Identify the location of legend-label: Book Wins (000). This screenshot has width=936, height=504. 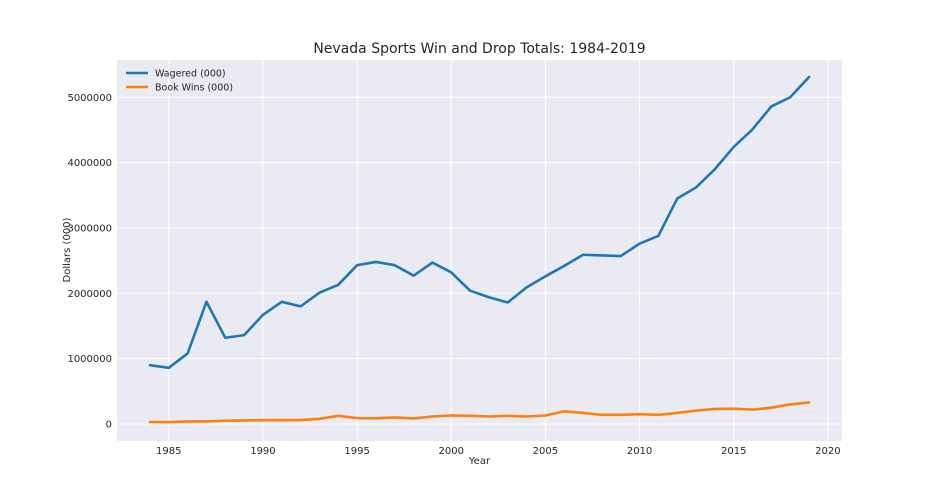
(194, 88).